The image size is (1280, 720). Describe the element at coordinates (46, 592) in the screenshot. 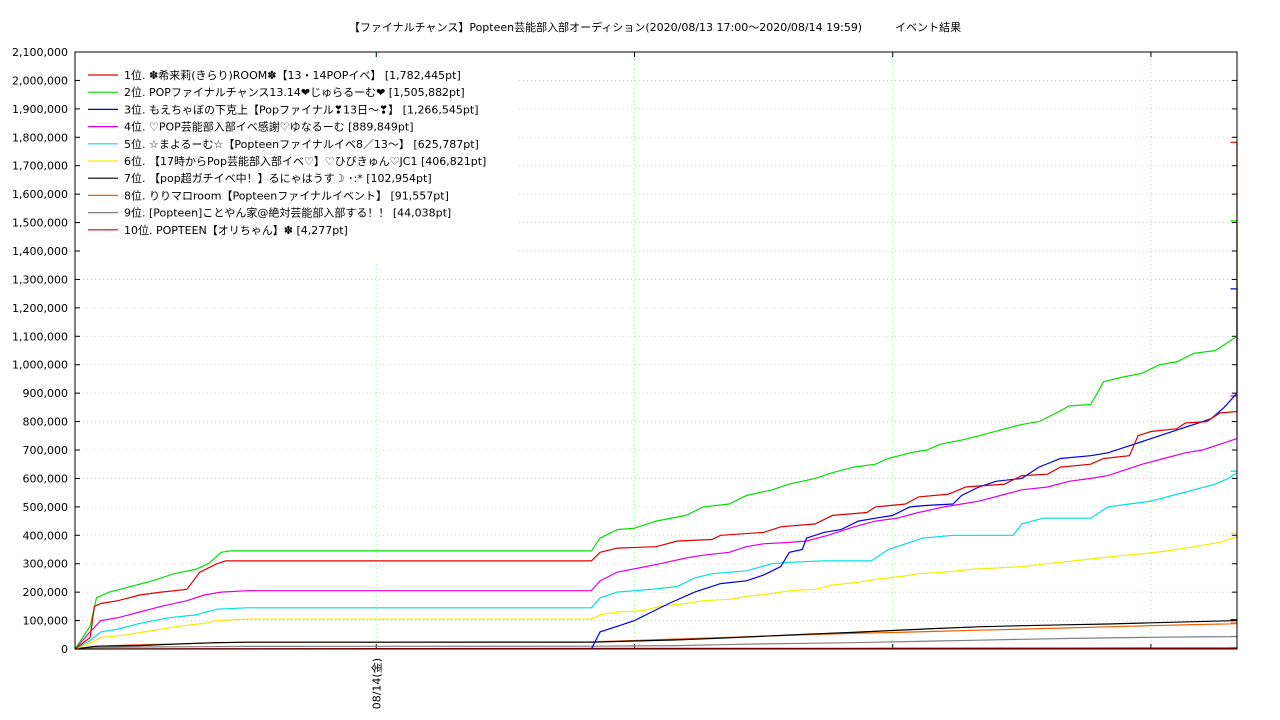

I see `y-tick-label: 200,000` at that location.